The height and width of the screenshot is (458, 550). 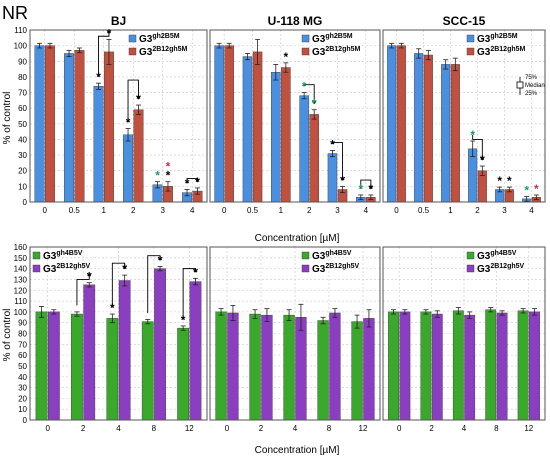 I want to click on y-tick-label: 90, so click(x=22, y=61).